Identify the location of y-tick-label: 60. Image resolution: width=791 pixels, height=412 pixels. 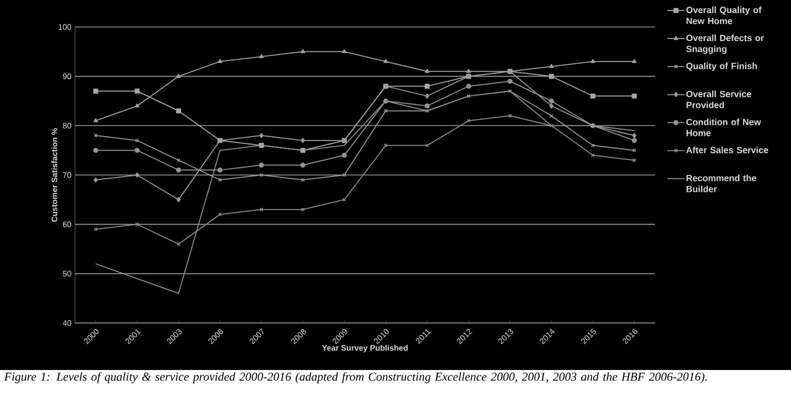
(67, 225).